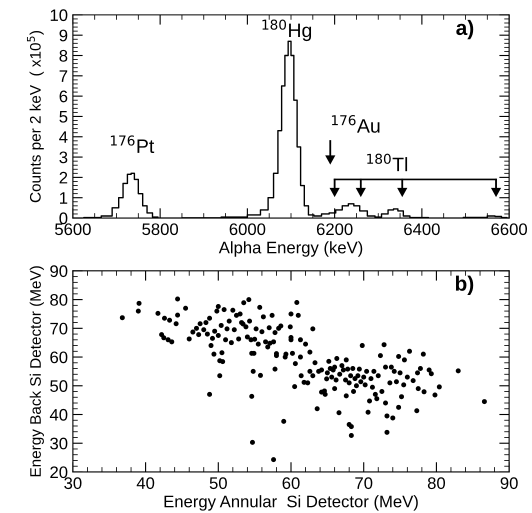 This screenshot has width=532, height=513. I want to click on x-tick-label: 90, so click(509, 483).